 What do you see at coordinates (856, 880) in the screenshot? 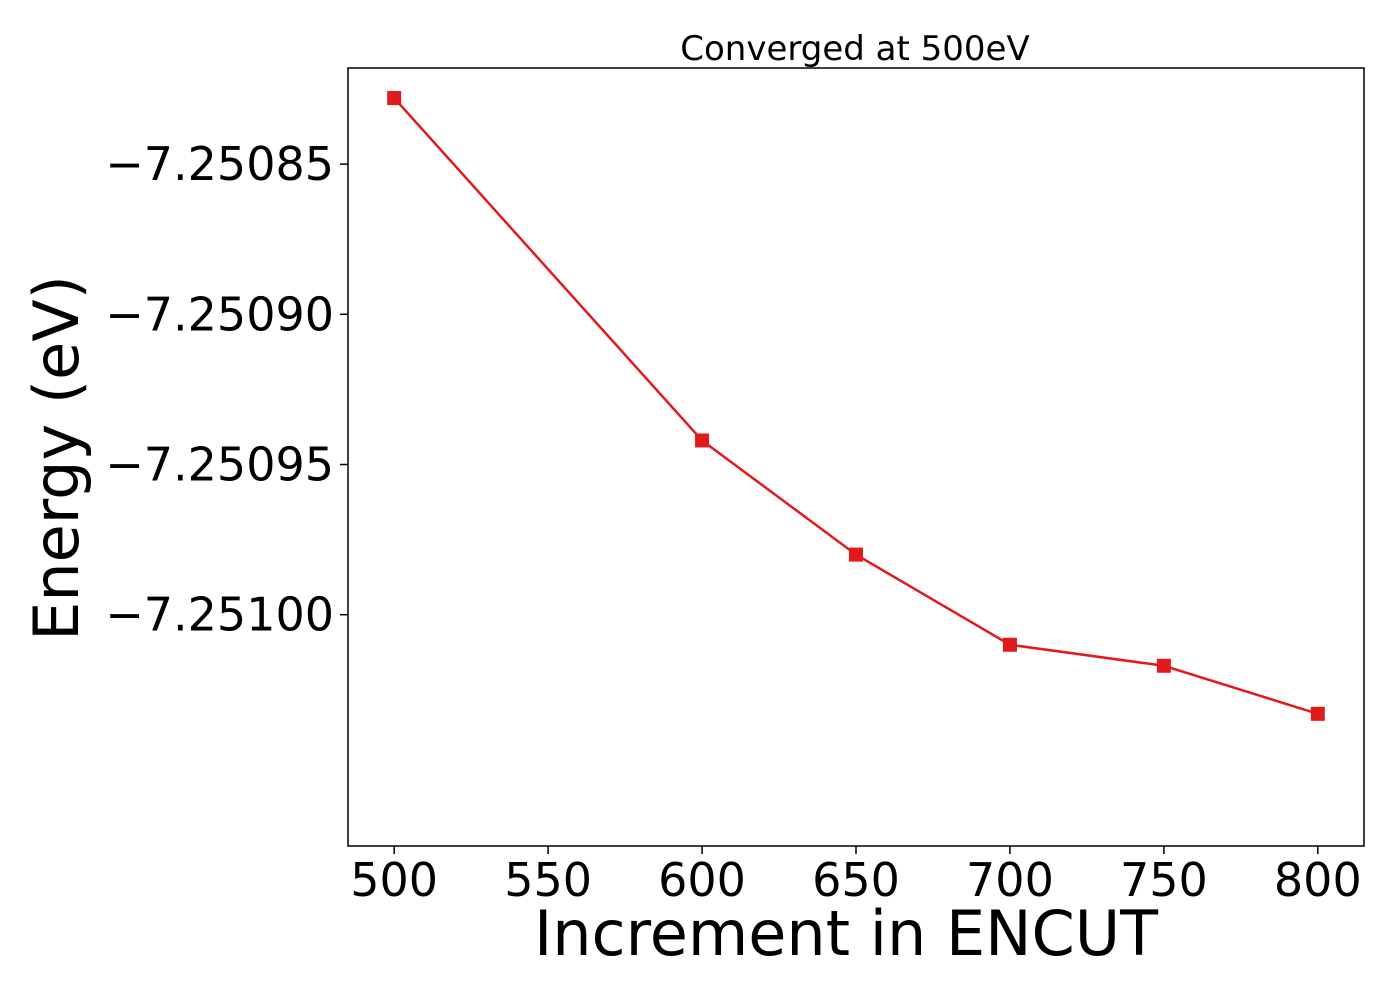
I see `x-tick-label: 650` at bounding box center [856, 880].